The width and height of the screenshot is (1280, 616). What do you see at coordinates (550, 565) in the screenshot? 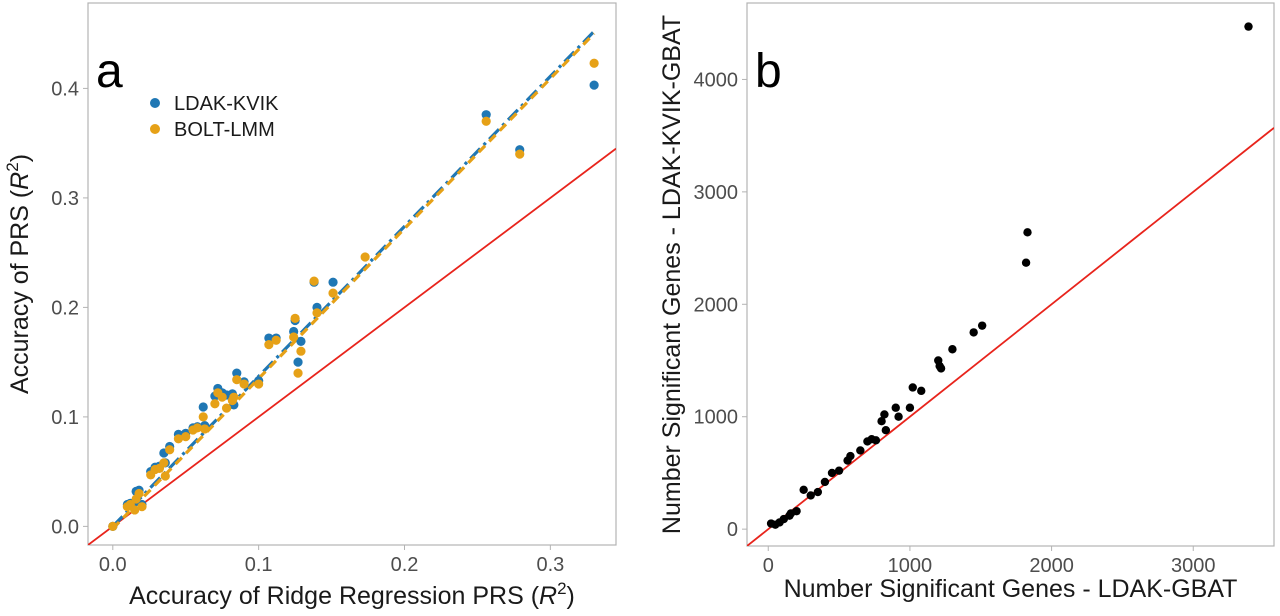
I see `x-tick-label: 0.3` at bounding box center [550, 565].